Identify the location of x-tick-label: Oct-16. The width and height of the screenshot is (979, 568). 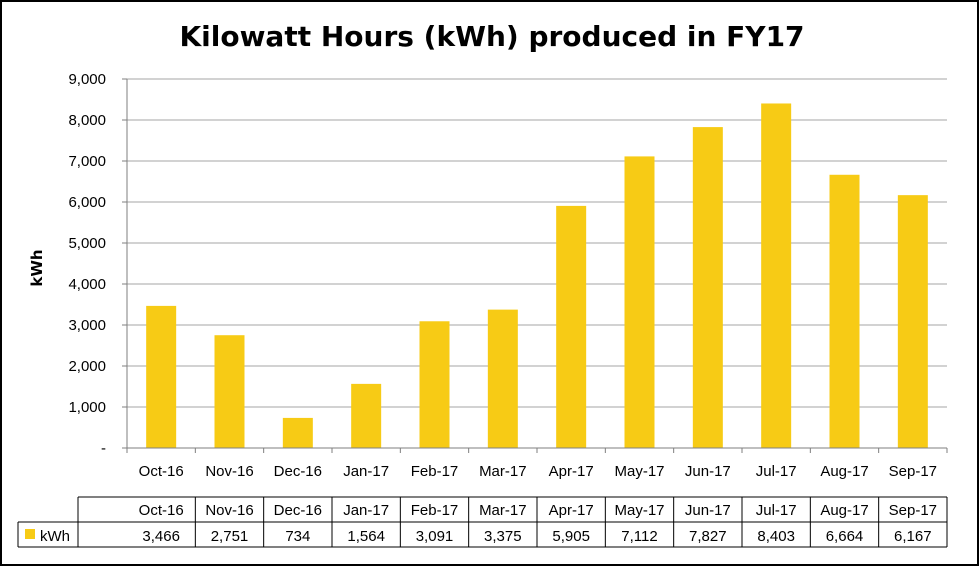
(161, 471).